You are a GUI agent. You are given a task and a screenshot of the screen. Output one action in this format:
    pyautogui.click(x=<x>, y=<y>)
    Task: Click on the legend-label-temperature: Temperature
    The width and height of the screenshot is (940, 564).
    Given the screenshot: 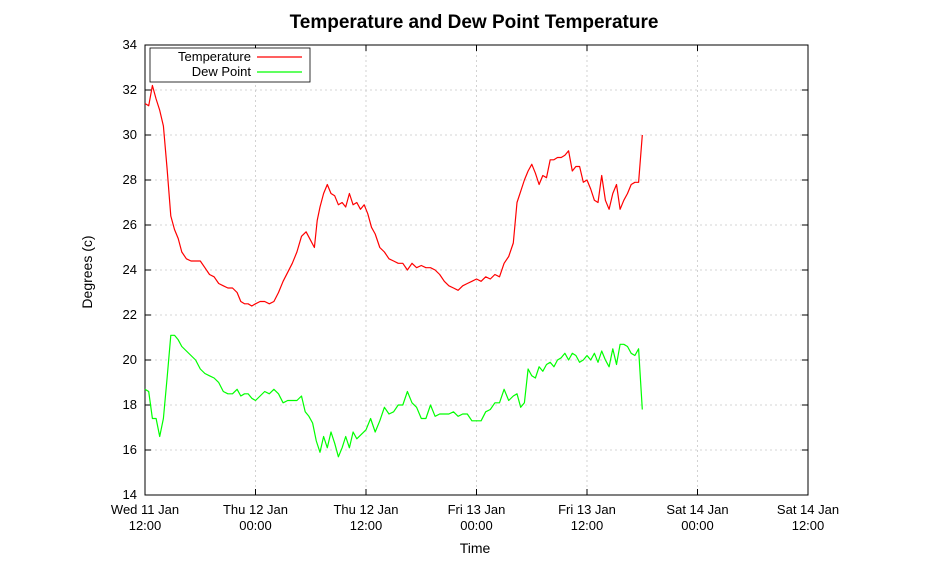 What is the action you would take?
    pyautogui.click(x=214, y=56)
    